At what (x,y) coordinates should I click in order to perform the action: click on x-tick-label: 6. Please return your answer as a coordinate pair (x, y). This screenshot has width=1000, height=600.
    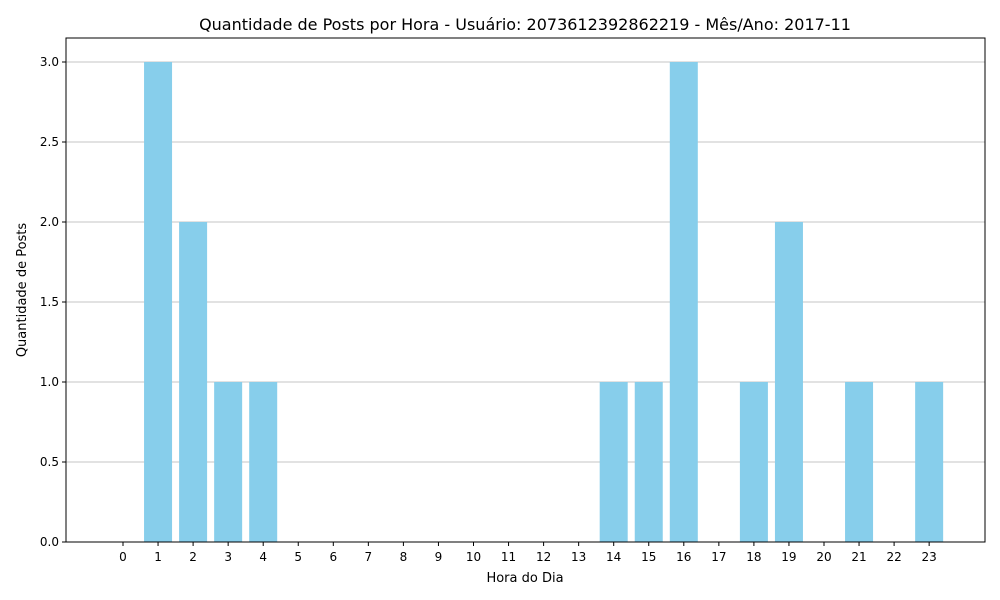
    Looking at the image, I should click on (333, 557).